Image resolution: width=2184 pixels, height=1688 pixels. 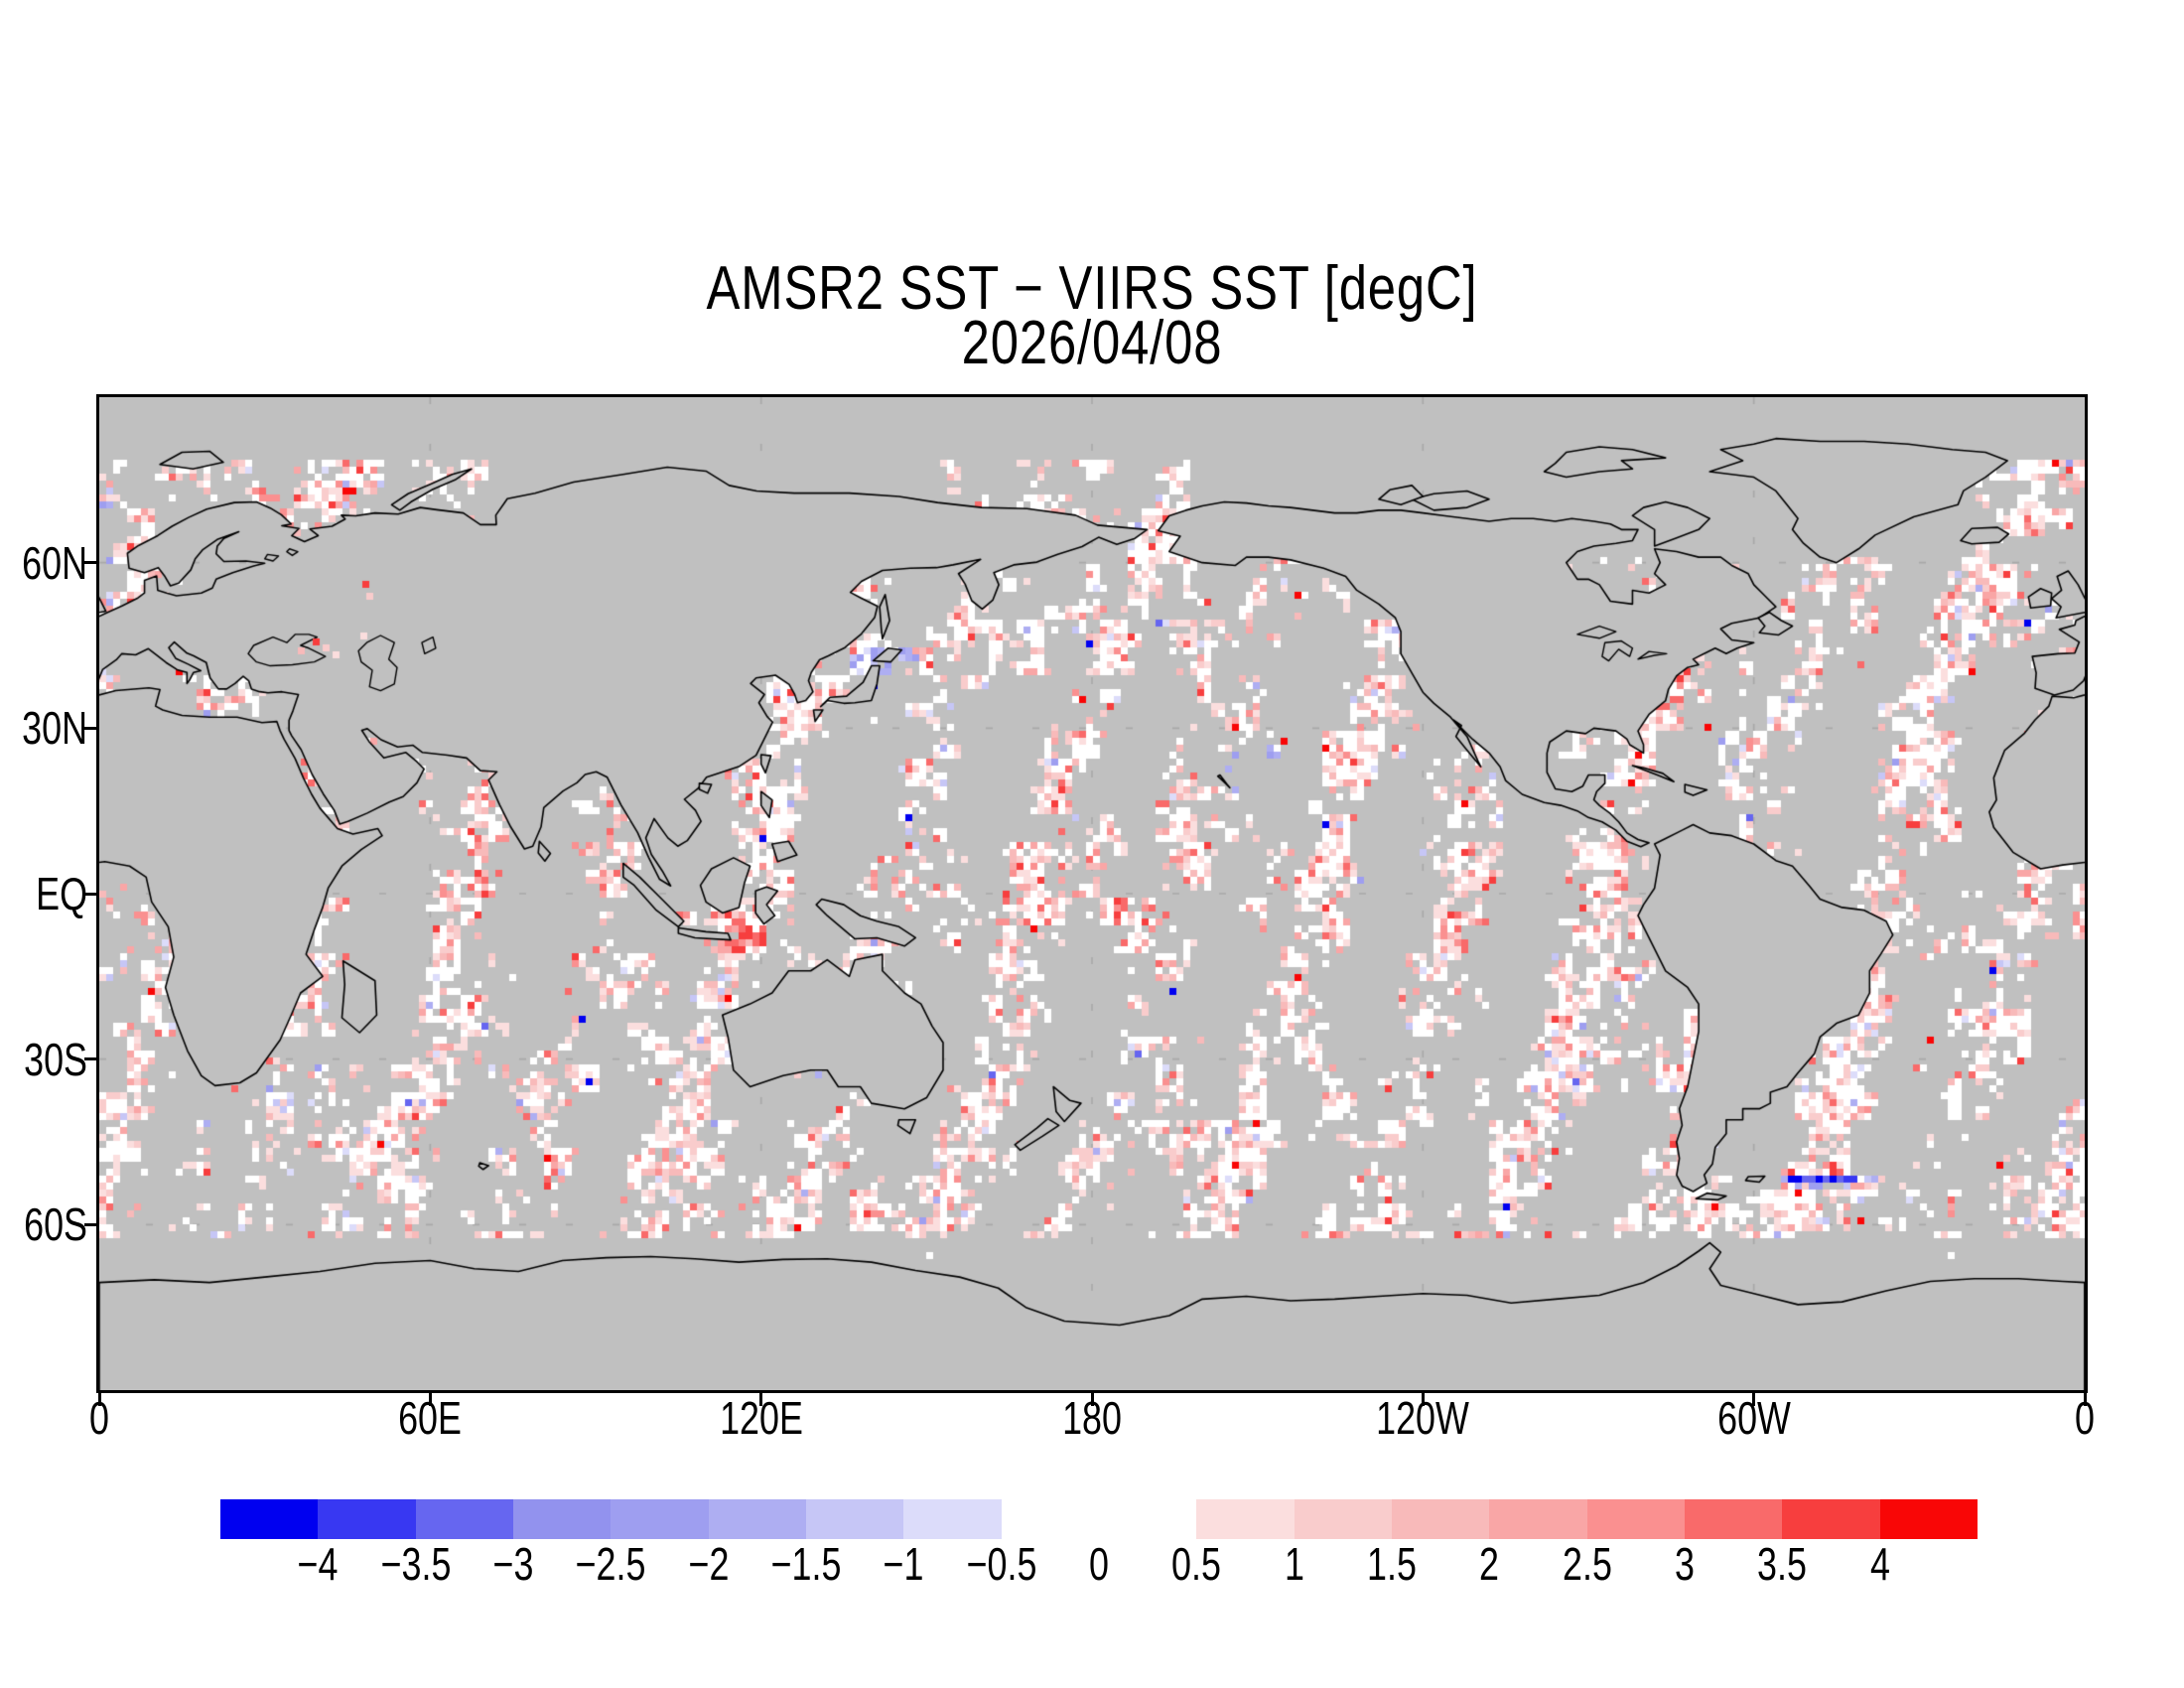 What do you see at coordinates (761, 1418) in the screenshot?
I see `x-axis-label: 120E` at bounding box center [761, 1418].